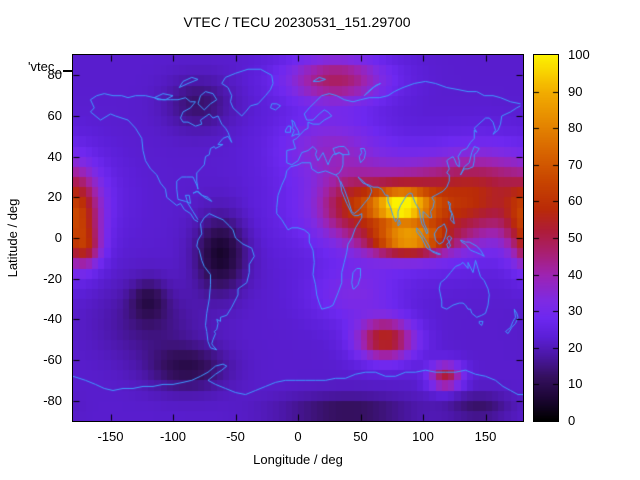 The width and height of the screenshot is (640, 480). What do you see at coordinates (68, 71) in the screenshot?
I see `key-sample-line` at bounding box center [68, 71].